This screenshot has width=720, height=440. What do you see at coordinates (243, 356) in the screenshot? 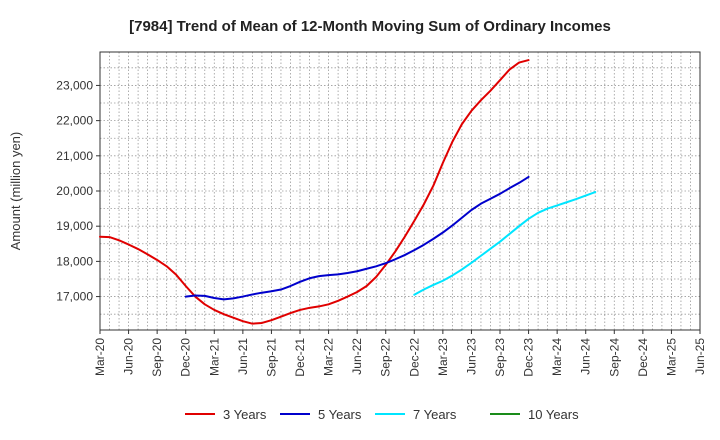
I see `x-tick-label: Jun-21` at bounding box center [243, 356].